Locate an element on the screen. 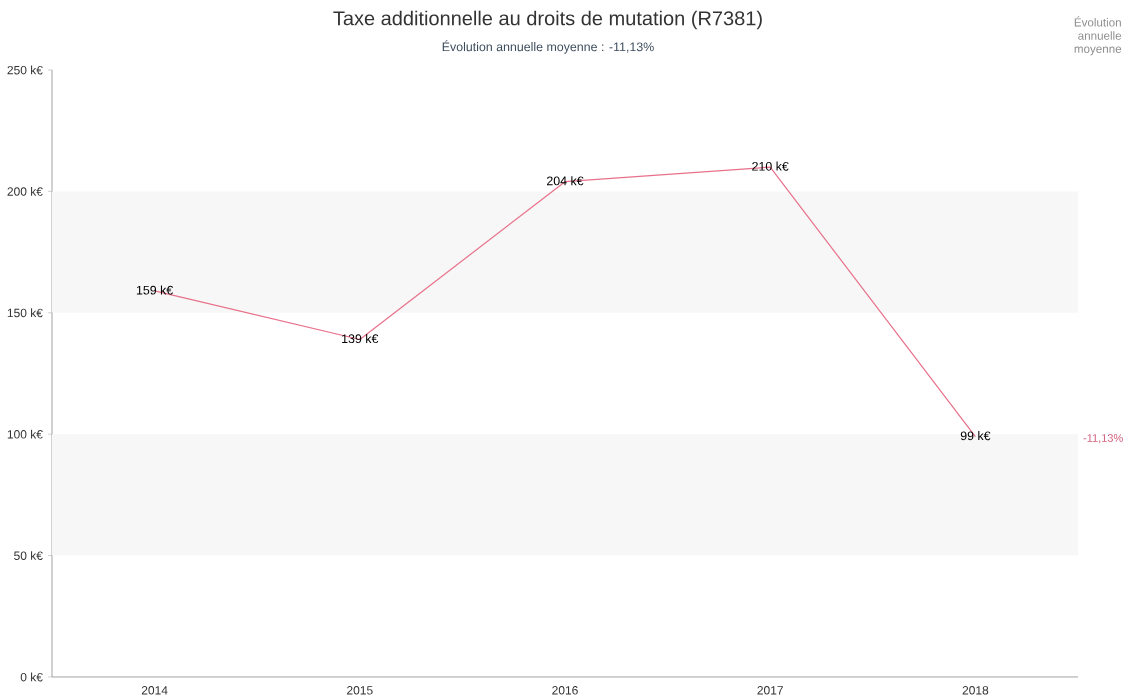  y-tick-label: 50 k€ is located at coordinates (28, 555).